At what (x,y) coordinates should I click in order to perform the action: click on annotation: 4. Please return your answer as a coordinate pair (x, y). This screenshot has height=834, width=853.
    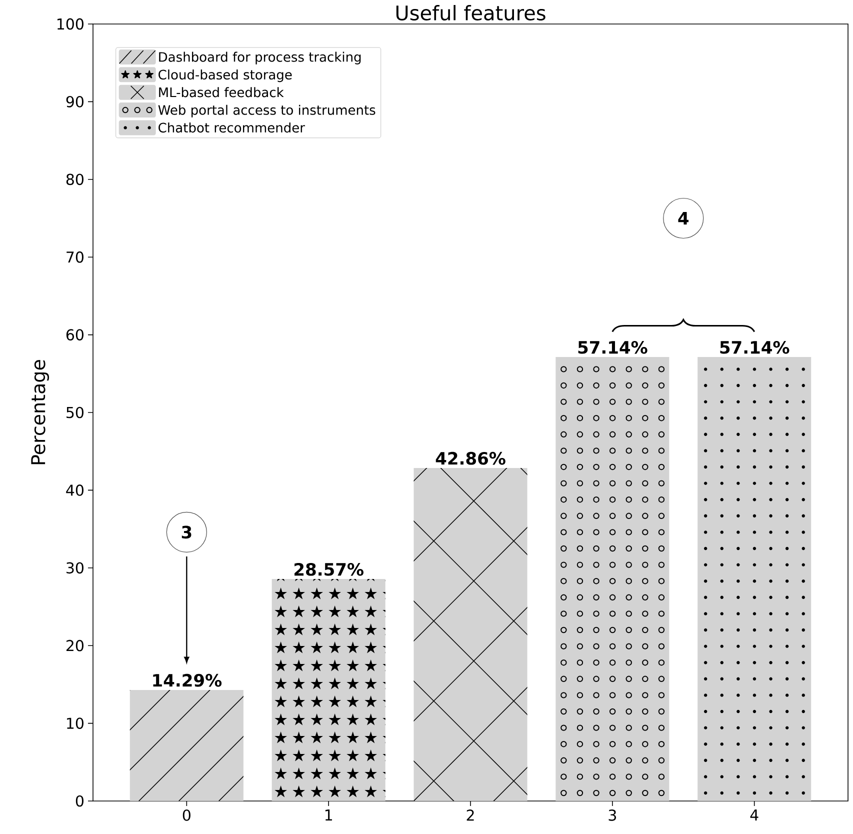
    Looking at the image, I should click on (683, 218).